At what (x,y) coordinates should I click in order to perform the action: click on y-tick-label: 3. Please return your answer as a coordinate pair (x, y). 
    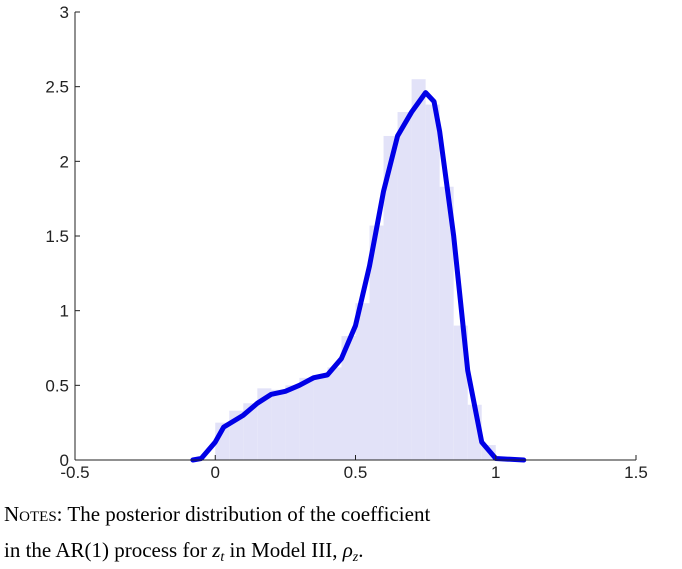
    Looking at the image, I should click on (64, 12).